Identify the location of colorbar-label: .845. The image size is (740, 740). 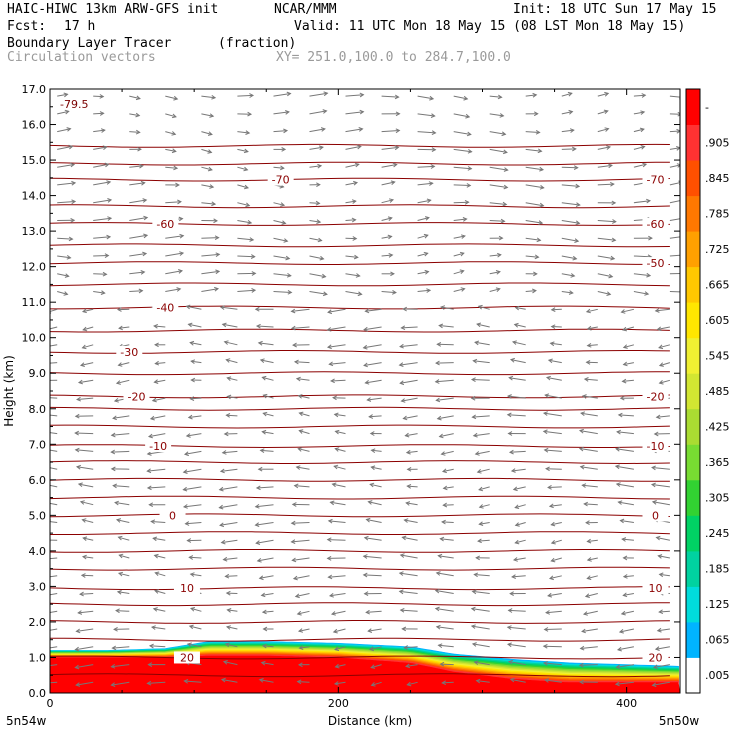
(717, 178).